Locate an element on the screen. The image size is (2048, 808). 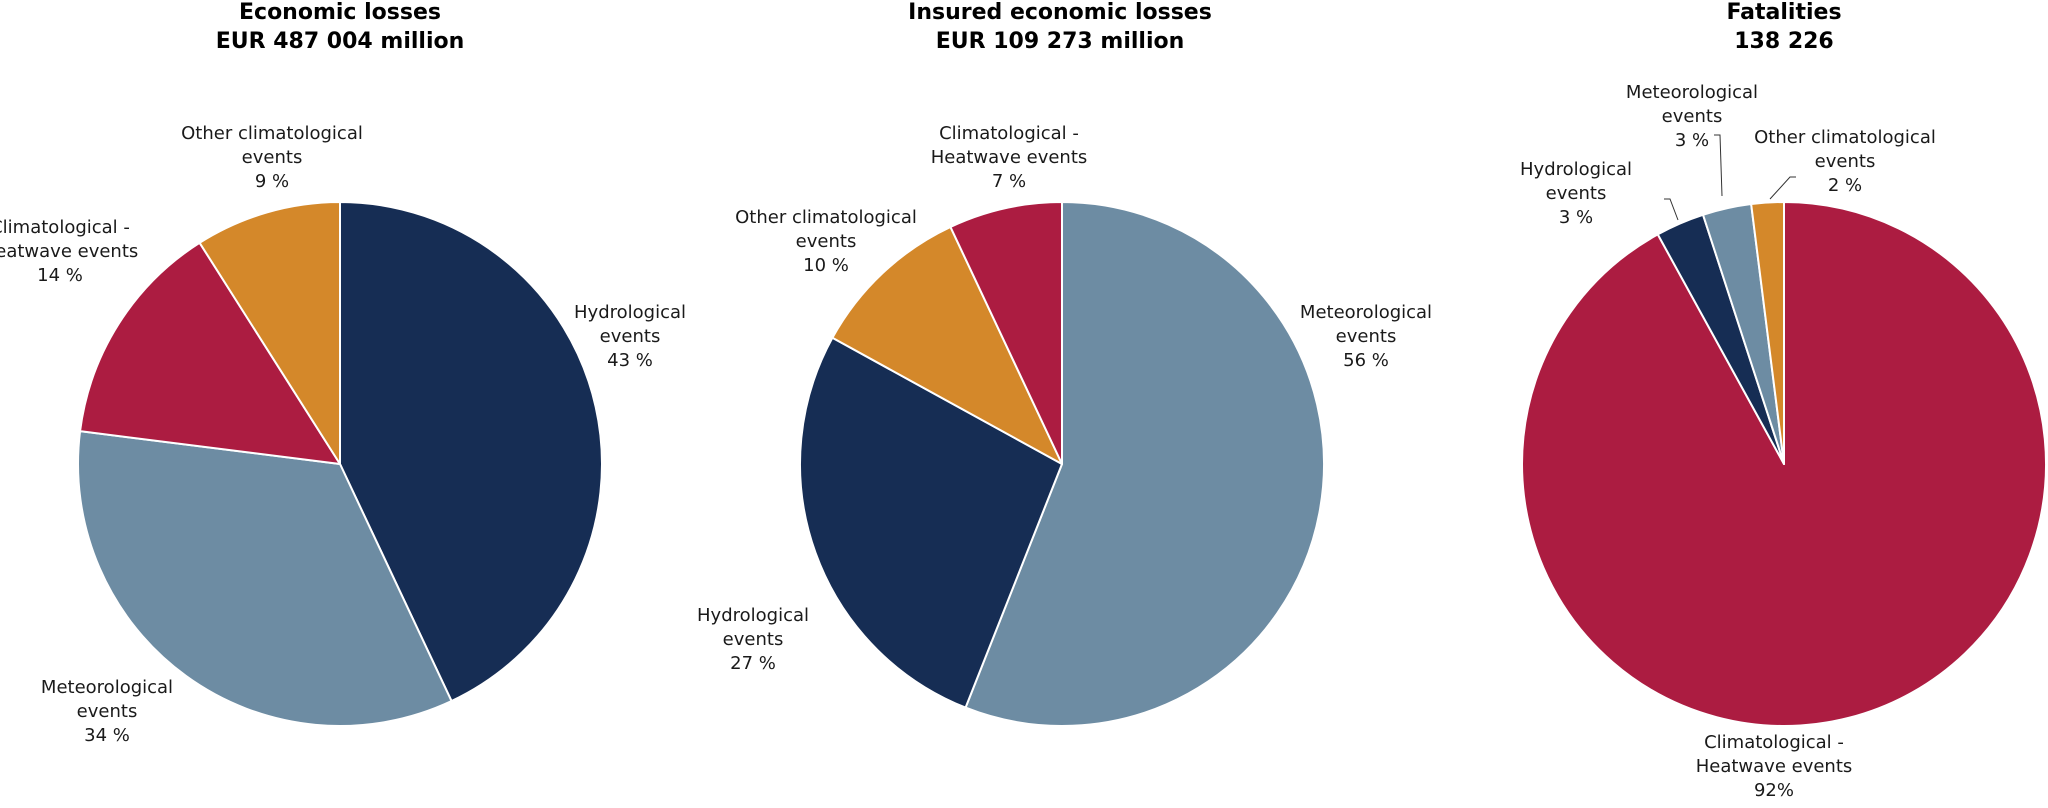
chart-subtitle: 138 226 is located at coordinates (1784, 41).